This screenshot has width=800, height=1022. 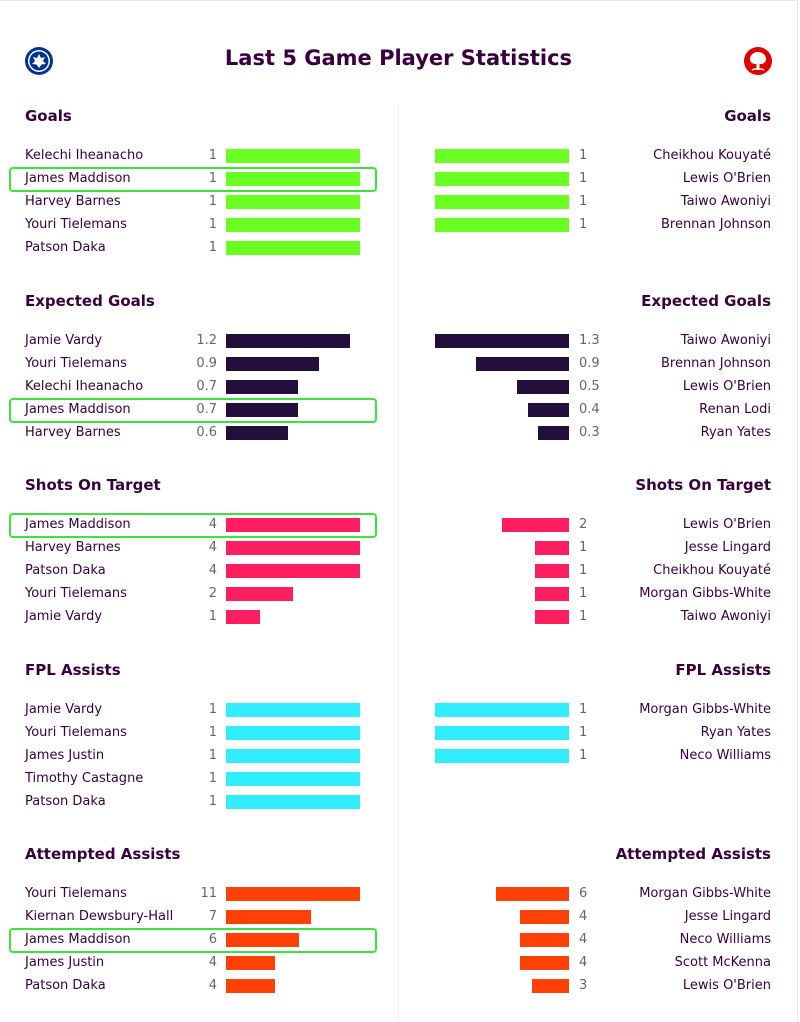 I want to click on section-title-away: Goals, so click(x=747, y=116).